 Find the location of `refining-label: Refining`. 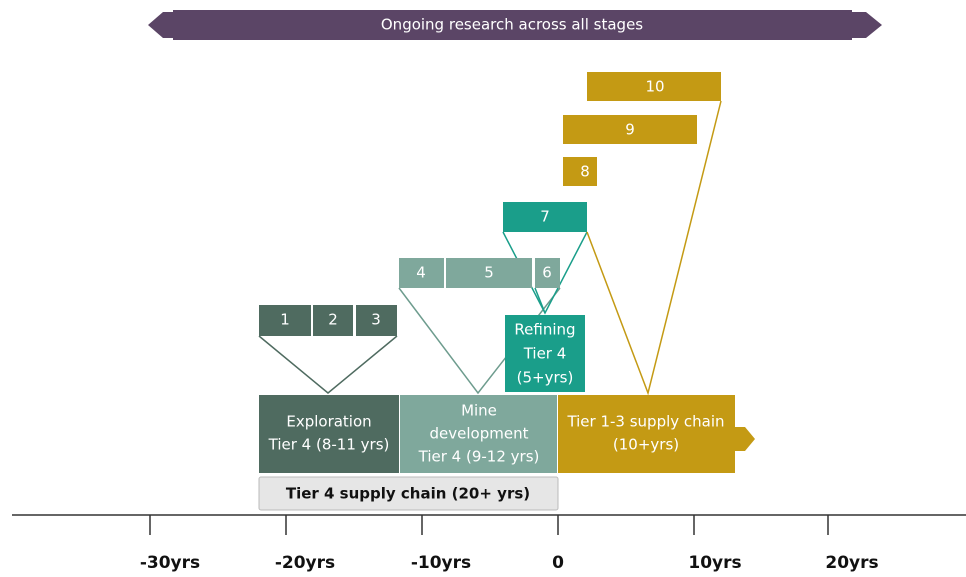

refining-label: Refining is located at coordinates (544, 330).